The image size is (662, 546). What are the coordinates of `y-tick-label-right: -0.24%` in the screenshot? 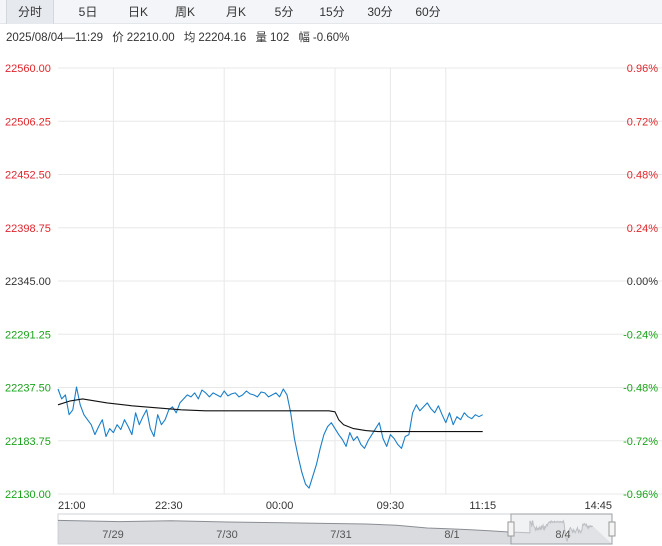 It's located at (640, 335).